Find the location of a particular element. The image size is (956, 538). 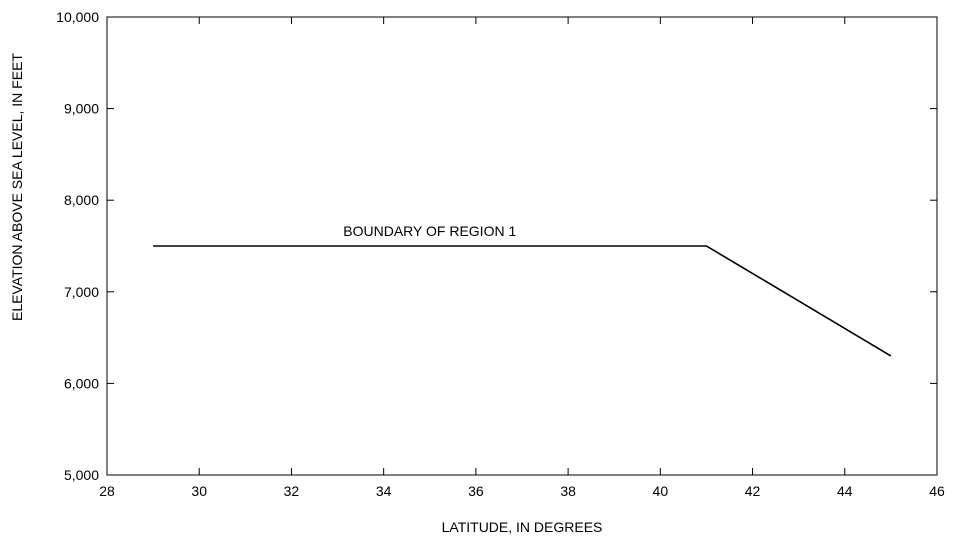

y-tick-label: 9,000 is located at coordinates (81, 109).